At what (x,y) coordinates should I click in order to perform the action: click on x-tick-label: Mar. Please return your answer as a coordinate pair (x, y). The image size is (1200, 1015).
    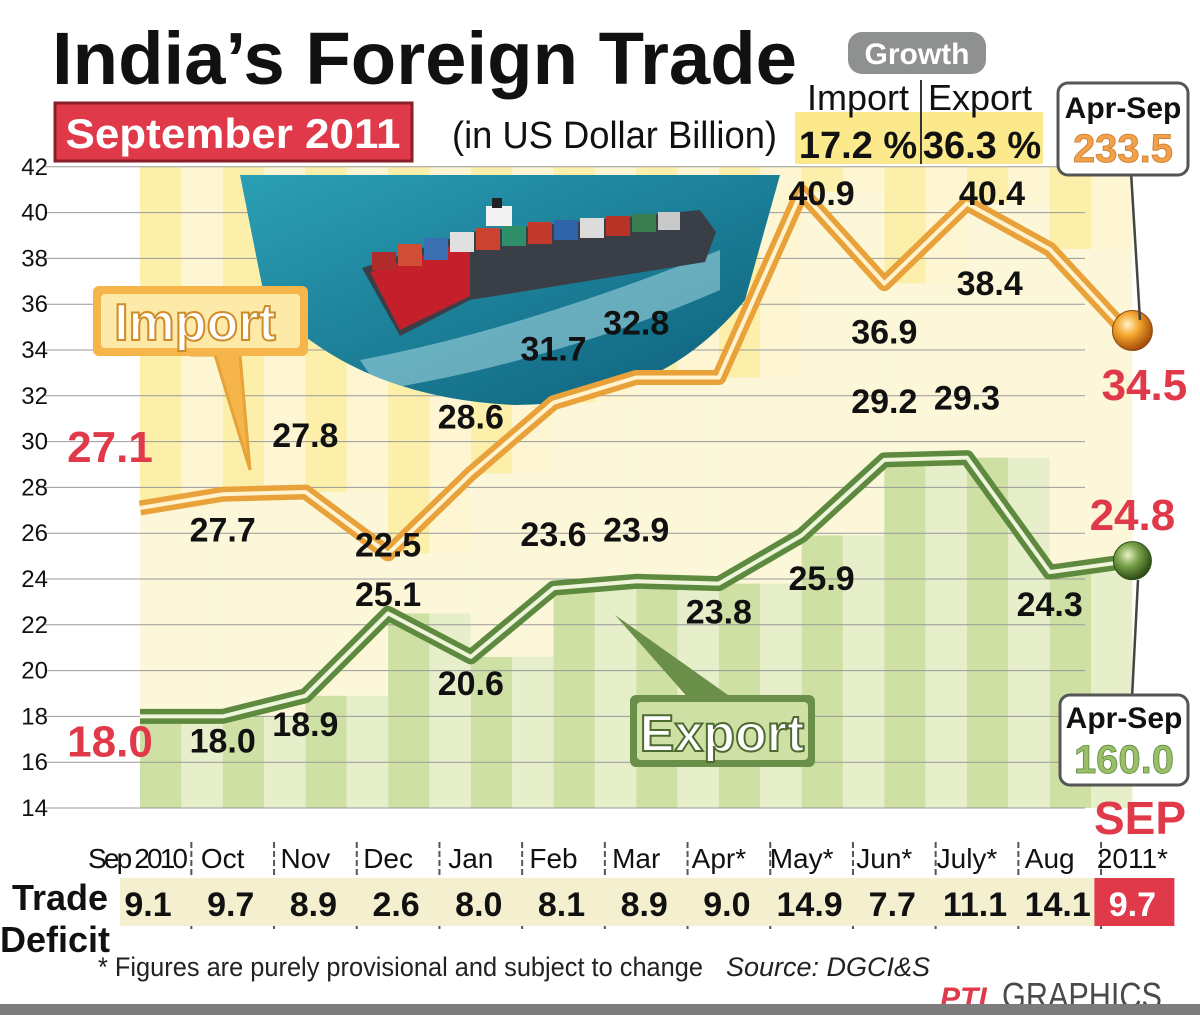
    Looking at the image, I should click on (636, 858).